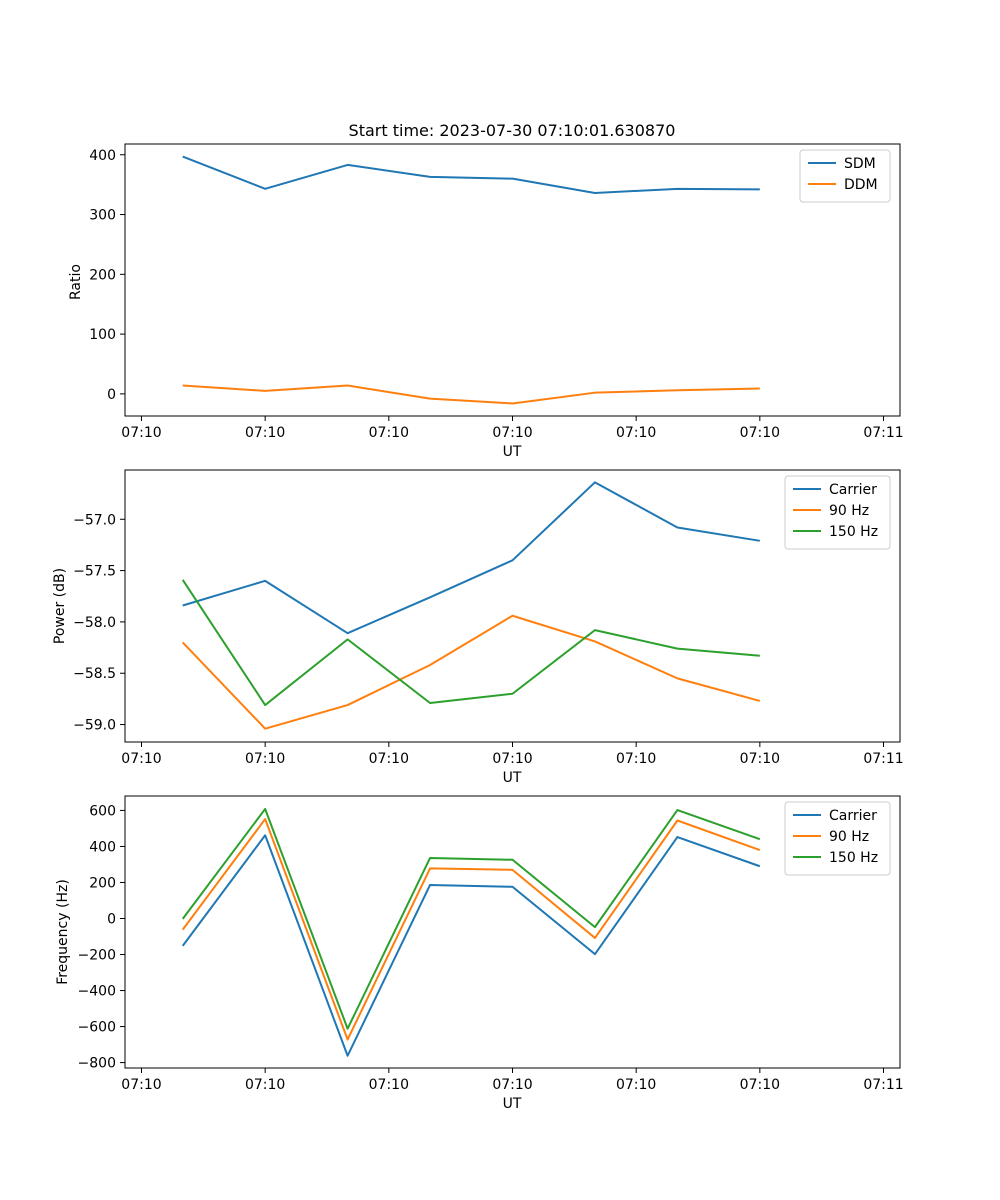  Describe the element at coordinates (94, 623) in the screenshot. I see `y-tick-label: −58.0` at that location.